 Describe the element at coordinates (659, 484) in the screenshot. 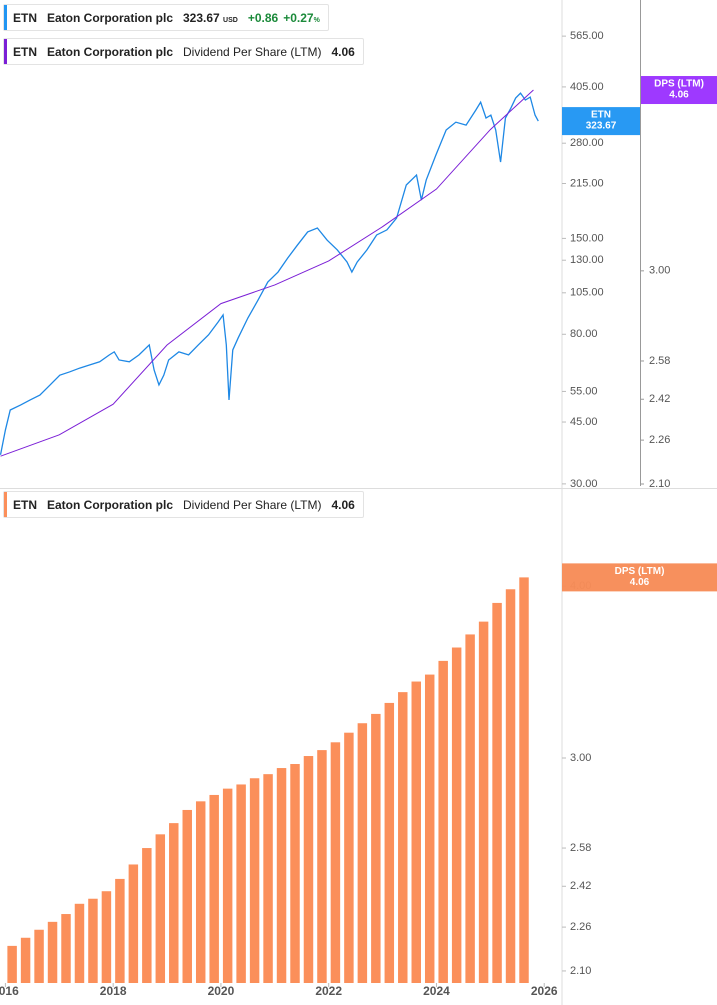

I see `y2-tick-label: 2.10` at that location.